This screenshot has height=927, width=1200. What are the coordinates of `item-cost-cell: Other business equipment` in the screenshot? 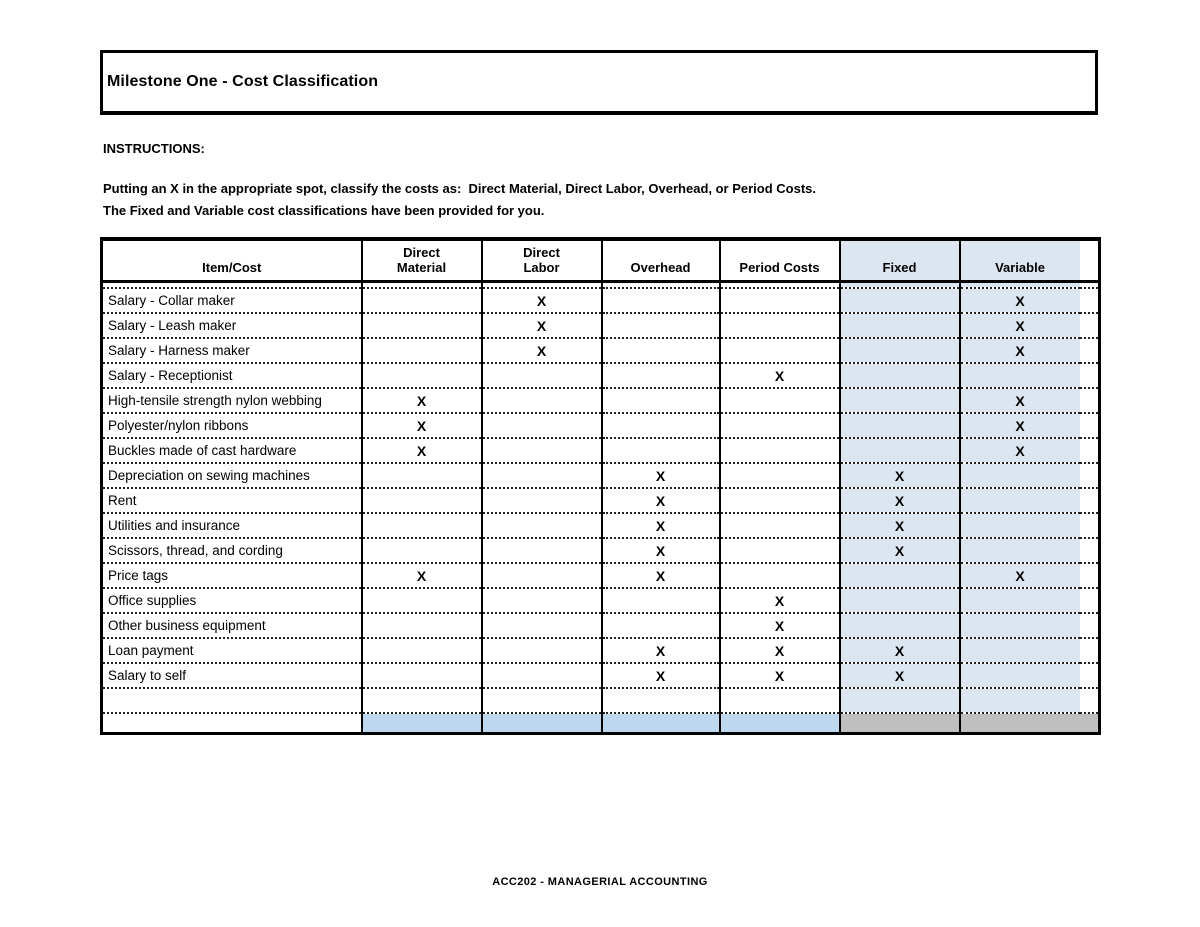 It's located at (232, 626).